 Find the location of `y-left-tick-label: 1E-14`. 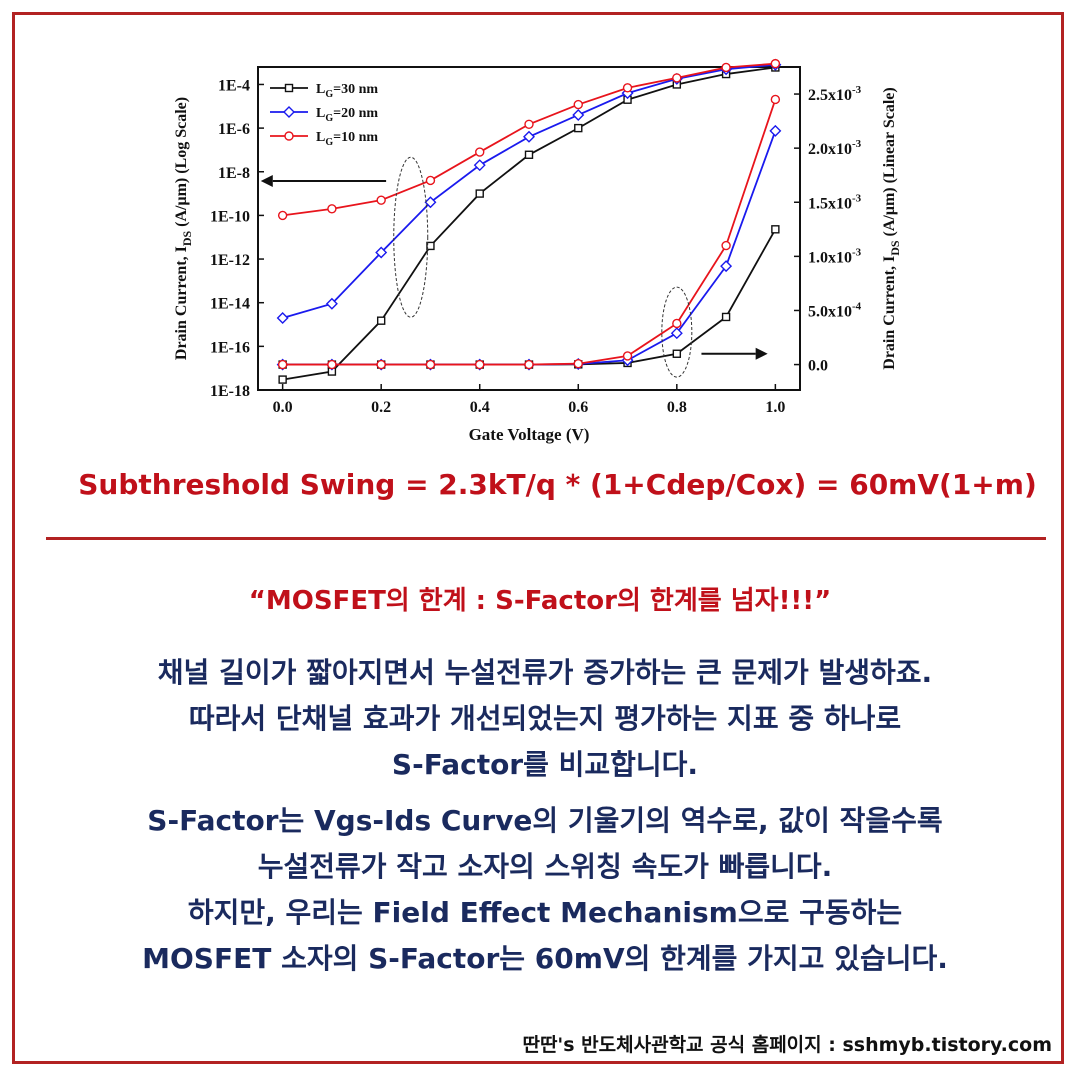

y-left-tick-label: 1E-14 is located at coordinates (230, 304).